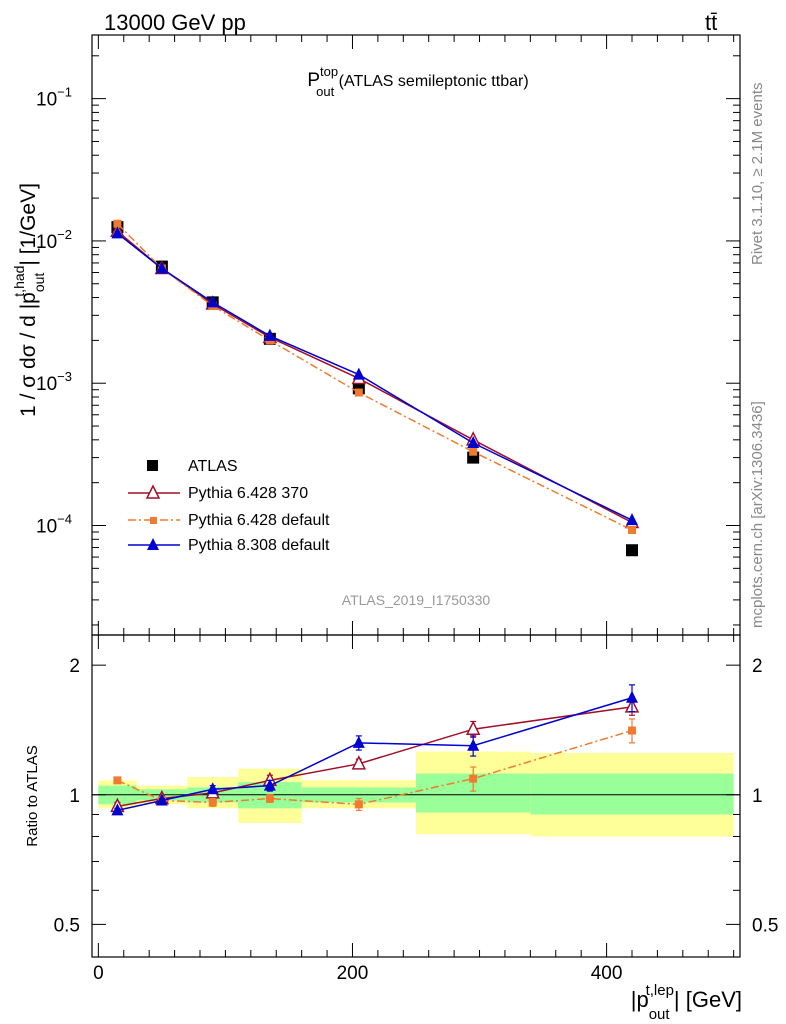 The height and width of the screenshot is (1024, 786). Describe the element at coordinates (32, 795) in the screenshot. I see `ratio-y-axis-label: Ratio to ATLAS` at that location.